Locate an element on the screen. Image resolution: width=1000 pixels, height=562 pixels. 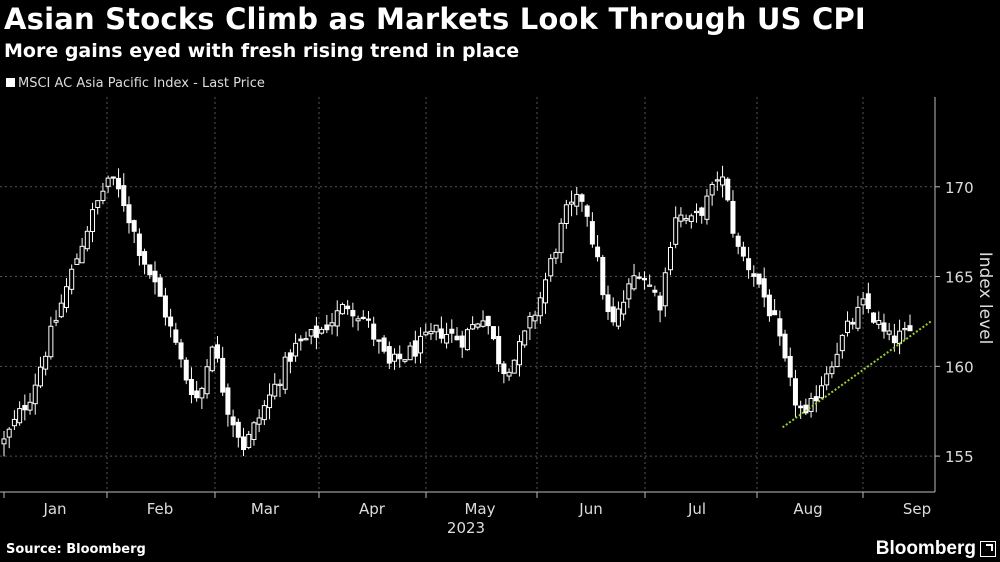
source-note: Source: Bloomberg is located at coordinates (76, 549).